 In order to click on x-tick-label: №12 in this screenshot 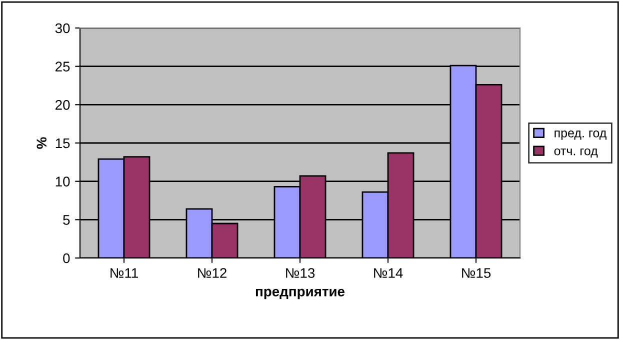, I will do `click(212, 273)`.